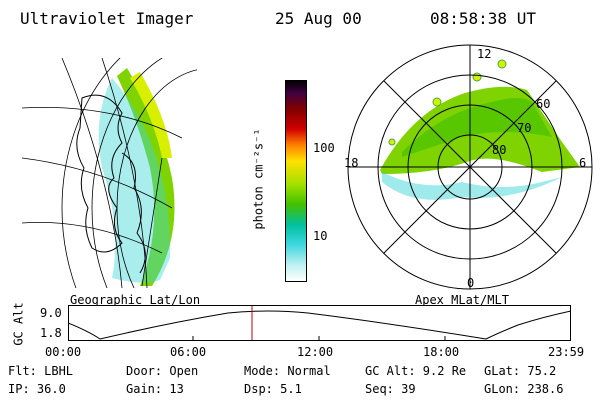 The width and height of the screenshot is (600, 400). Describe the element at coordinates (483, 18) in the screenshot. I see `time-label: 08:58:38 UT` at that location.